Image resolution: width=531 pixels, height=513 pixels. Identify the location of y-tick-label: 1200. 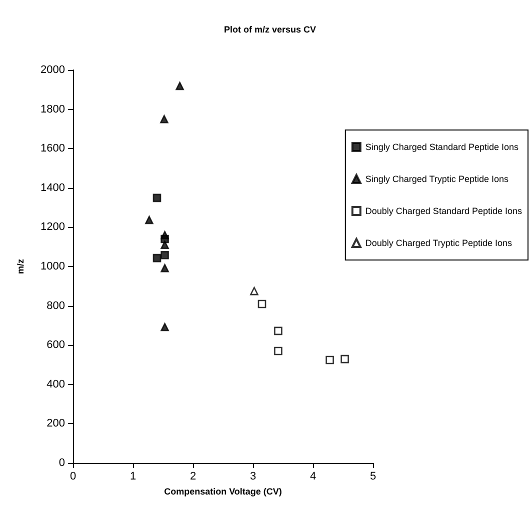
(52, 227).